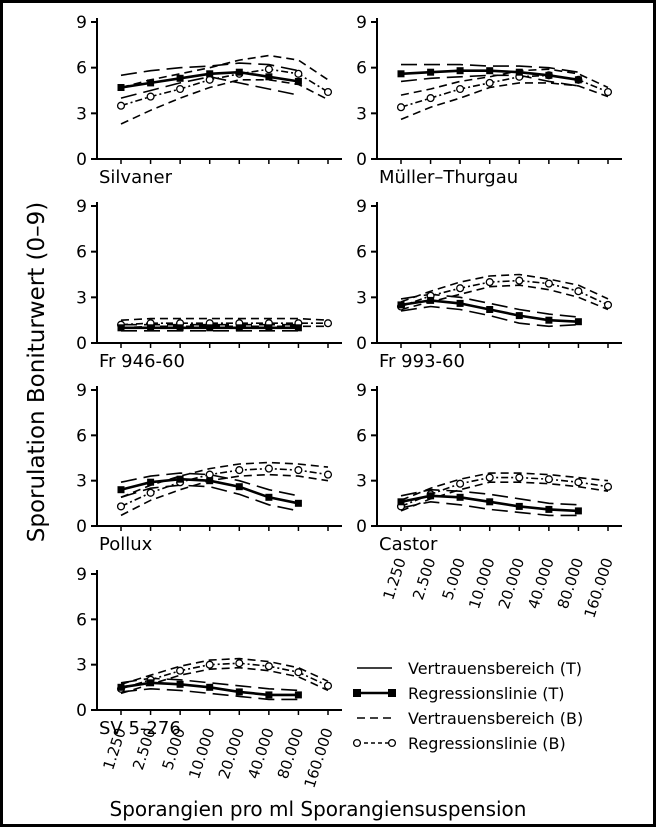 This screenshot has height=831, width=656. What do you see at coordinates (495, 718) in the screenshot?
I see `legend-label: Vertrauensbereich (B)` at bounding box center [495, 718].